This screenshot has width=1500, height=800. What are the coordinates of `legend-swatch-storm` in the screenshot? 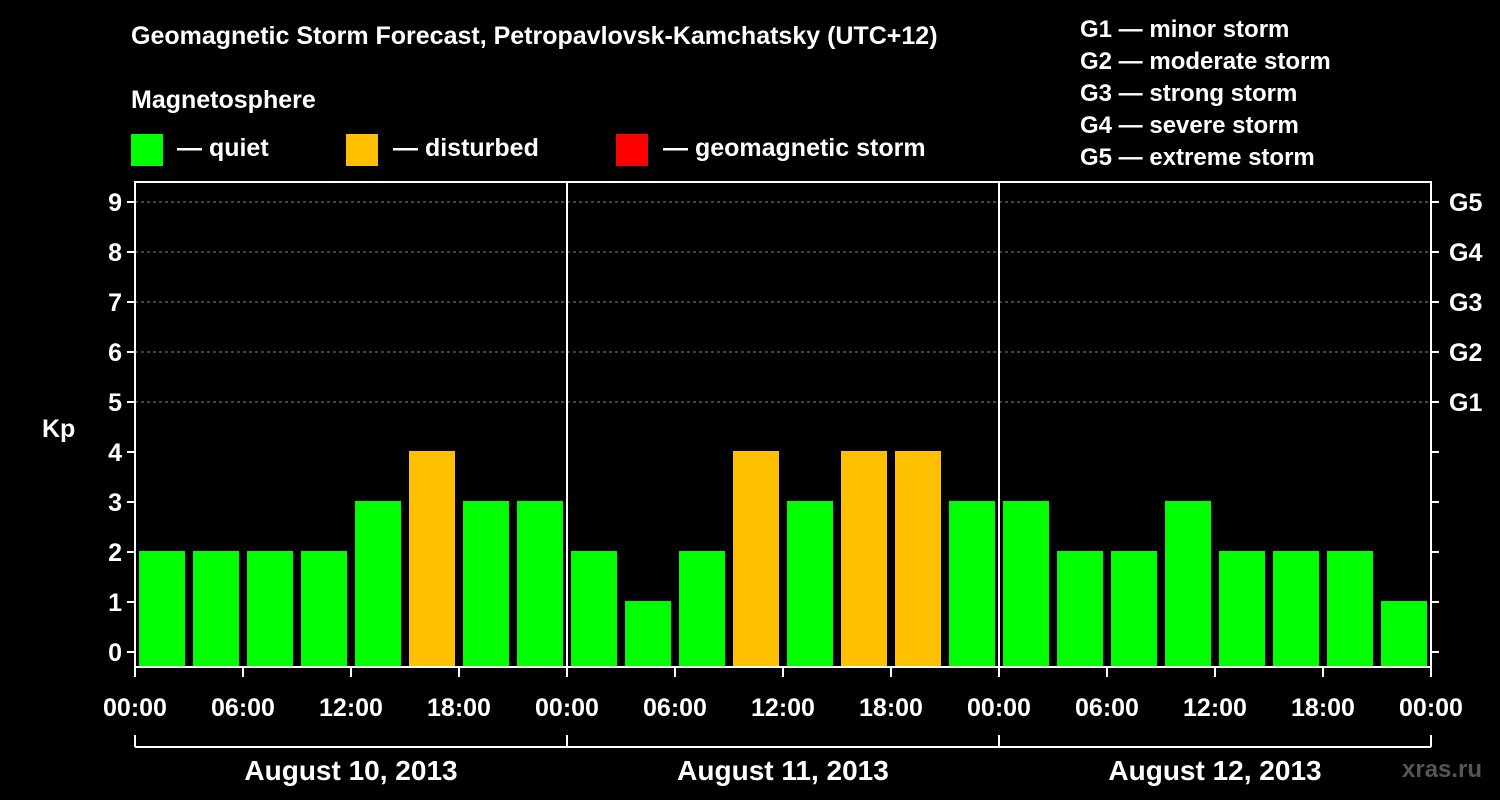 It's located at (632, 150).